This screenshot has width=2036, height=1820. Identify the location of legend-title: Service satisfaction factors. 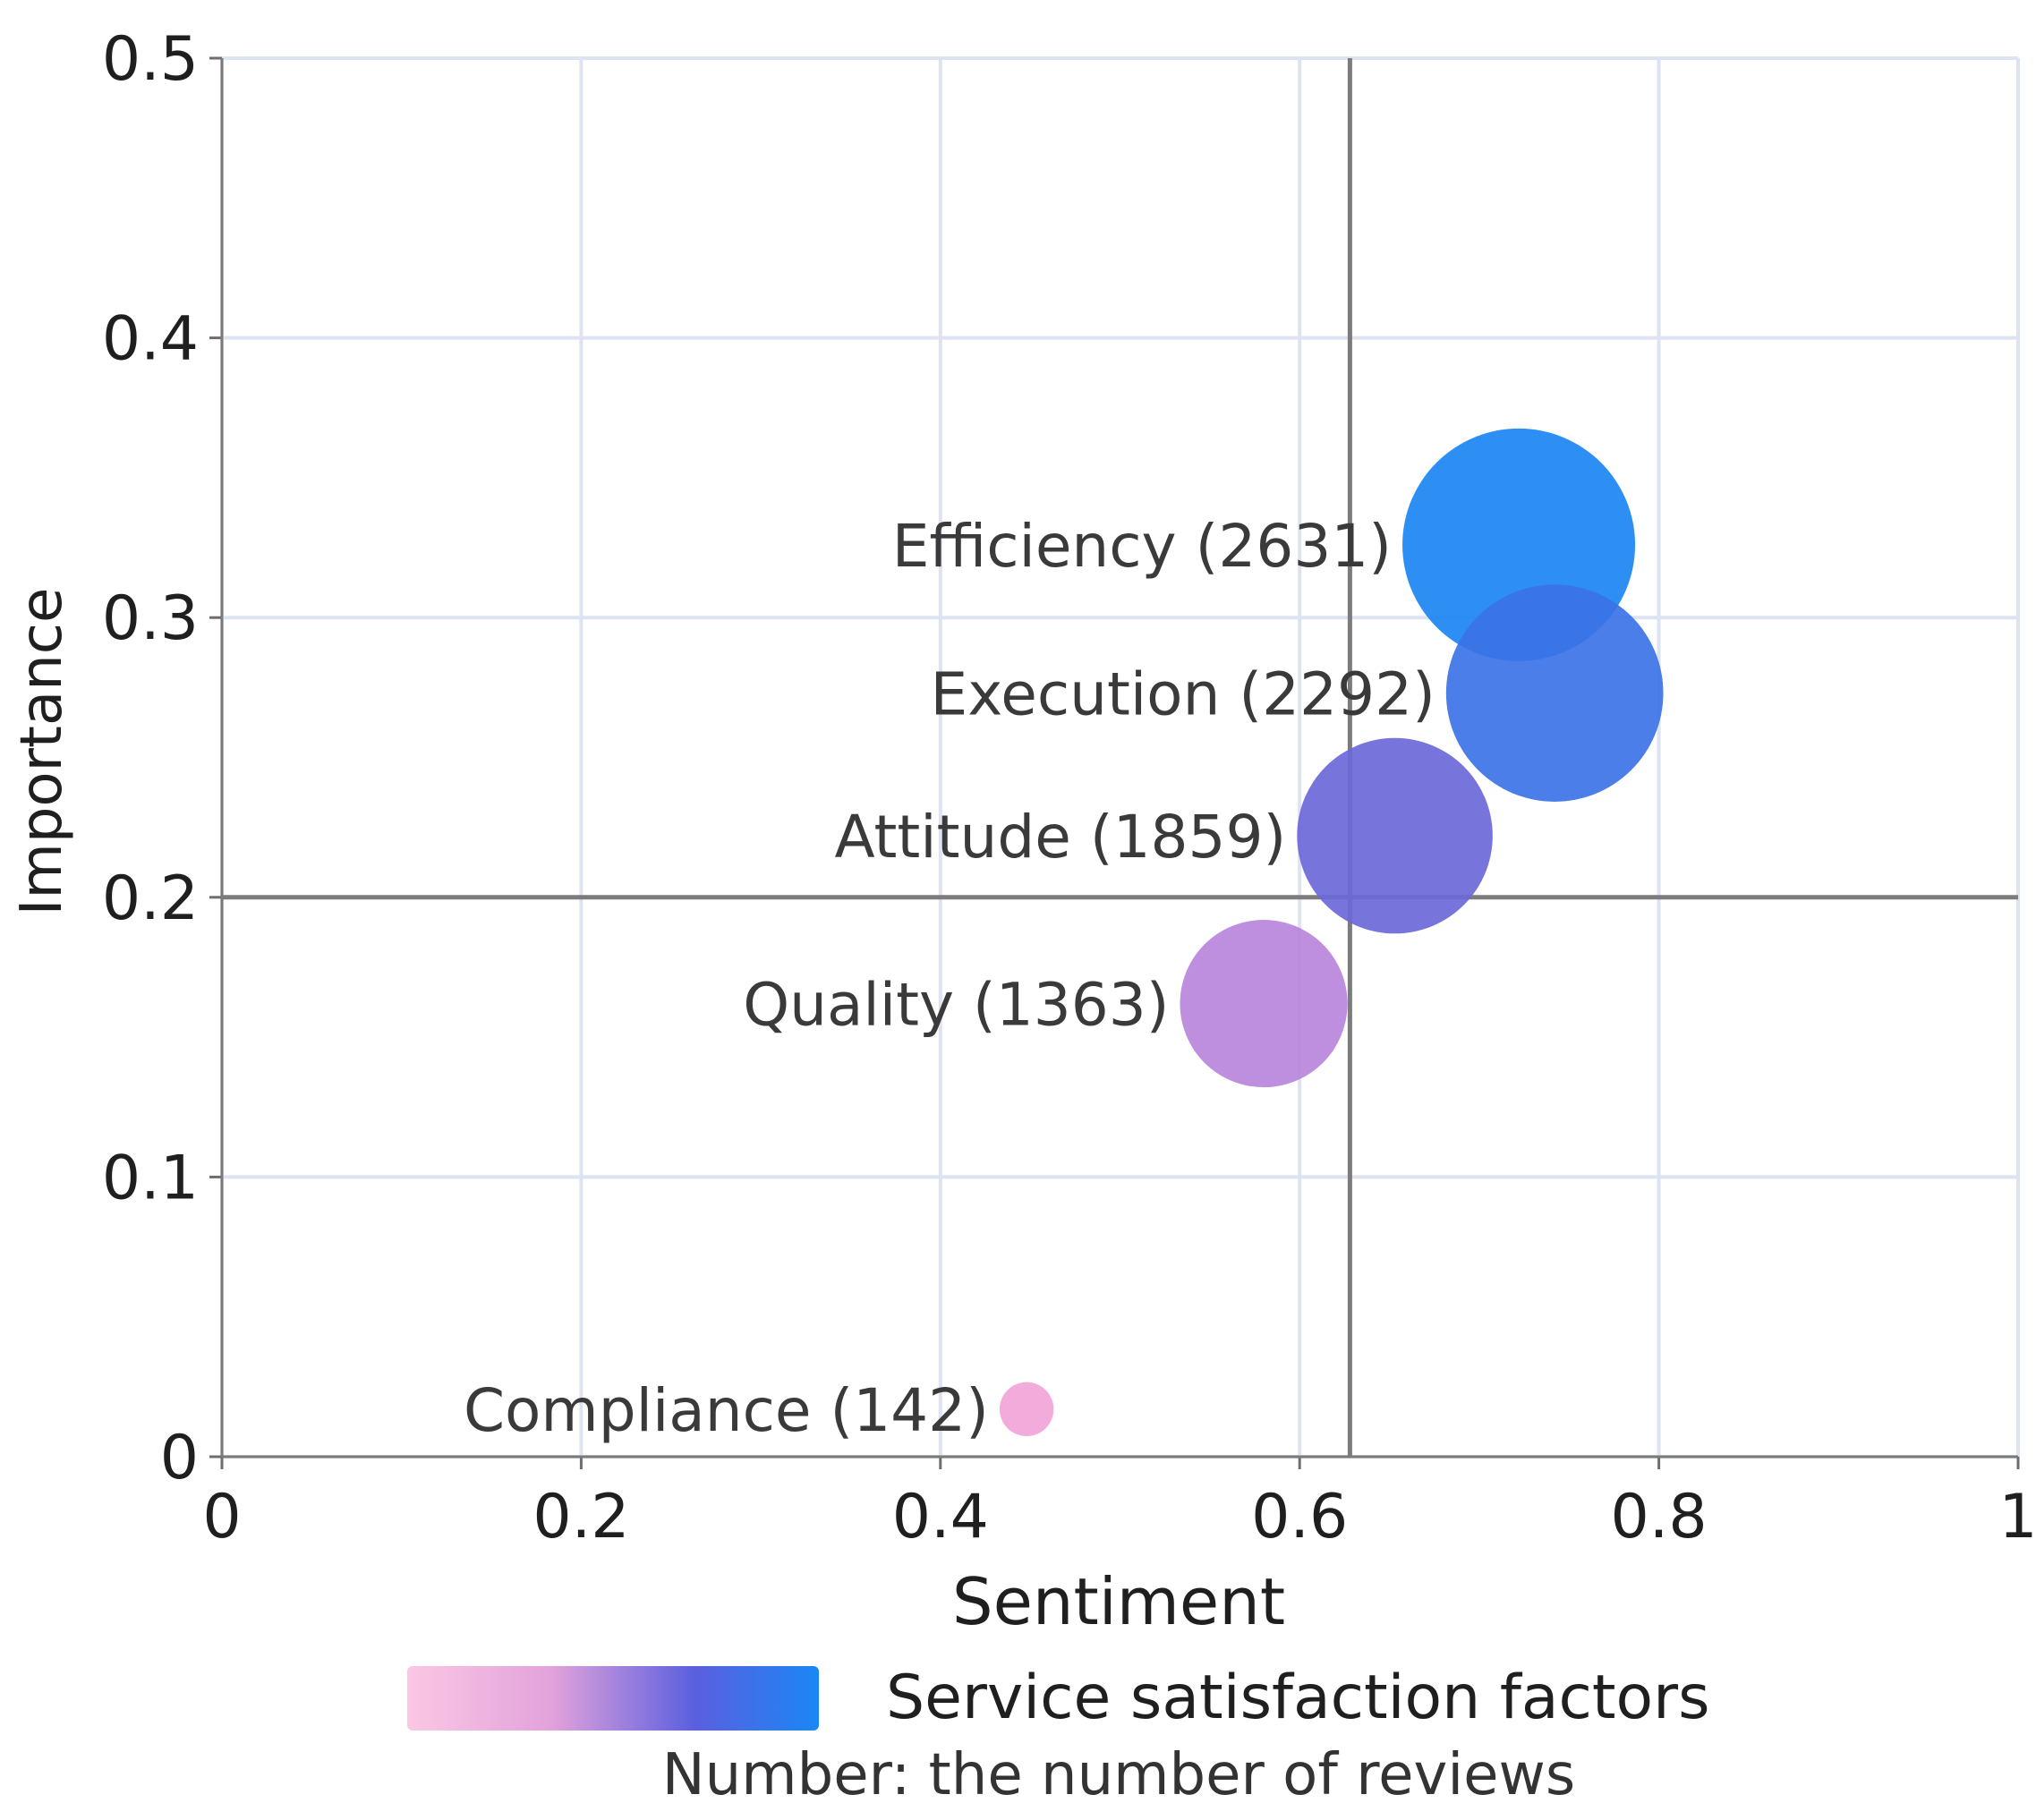
(1298, 1698).